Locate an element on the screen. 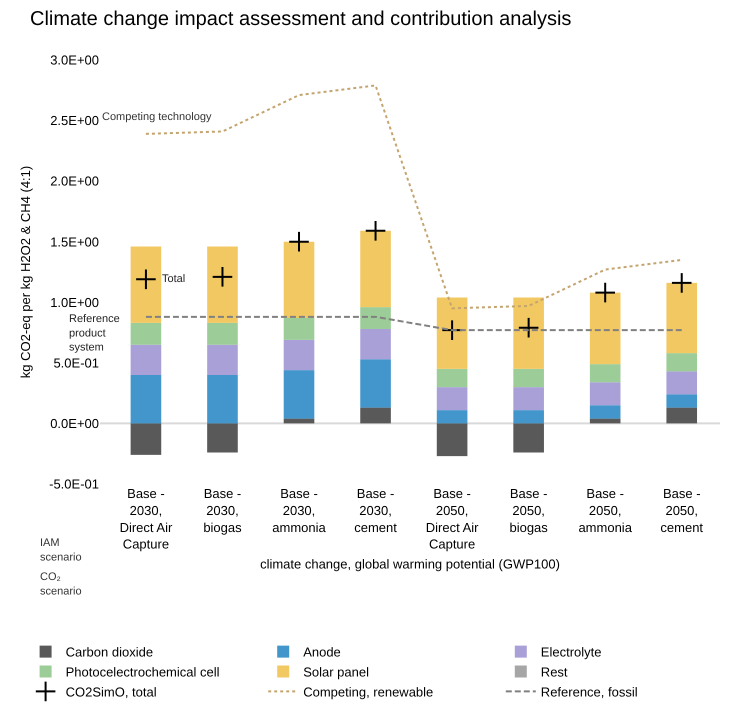  text: IAM scenario is located at coordinates (61, 550).